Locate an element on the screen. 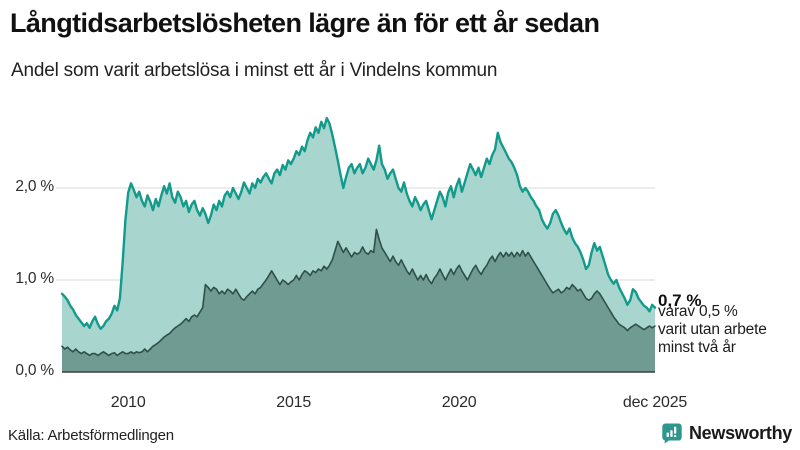 This screenshot has width=800, height=450. x-axis-label: dec 2025 is located at coordinates (655, 402).